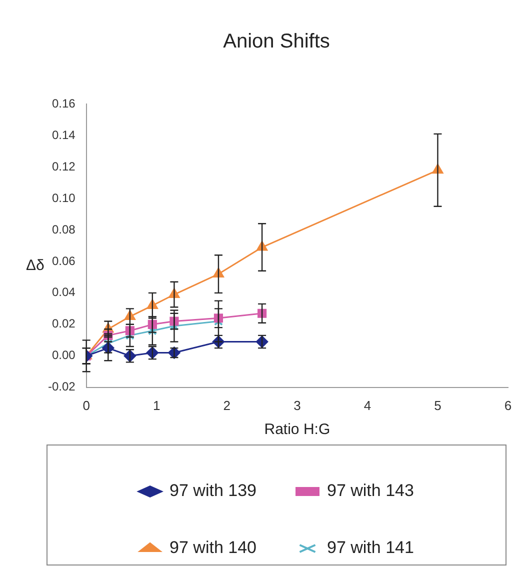 The height and width of the screenshot is (573, 520). I want to click on x-axis-title: Ratio H:G, so click(297, 429).